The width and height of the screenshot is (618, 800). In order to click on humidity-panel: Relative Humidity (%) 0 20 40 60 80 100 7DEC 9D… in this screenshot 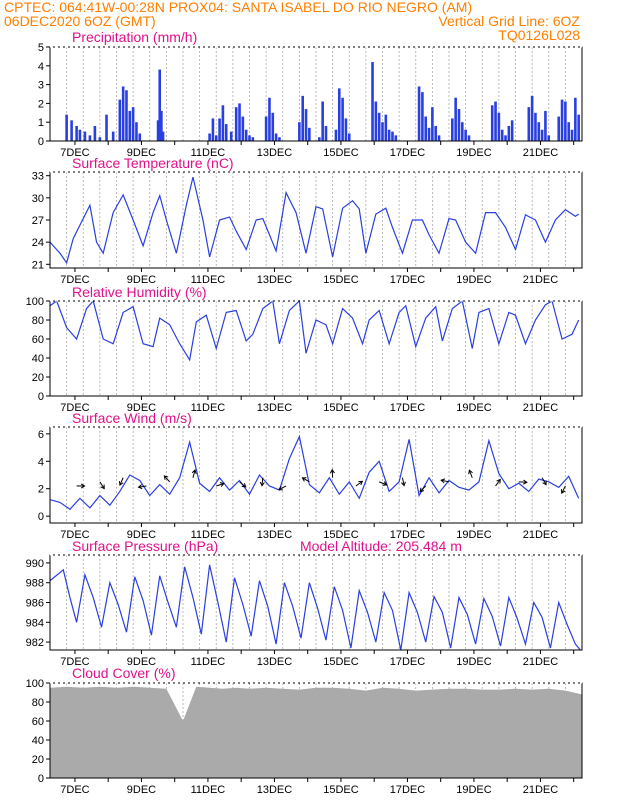, I will do `click(304, 349)`.